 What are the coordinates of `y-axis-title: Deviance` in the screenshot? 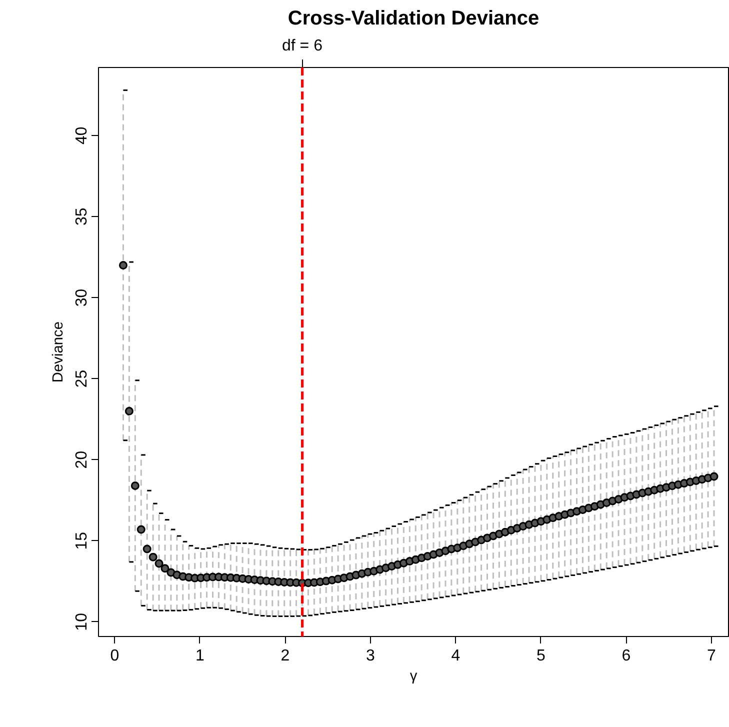 It's located at (58, 352).